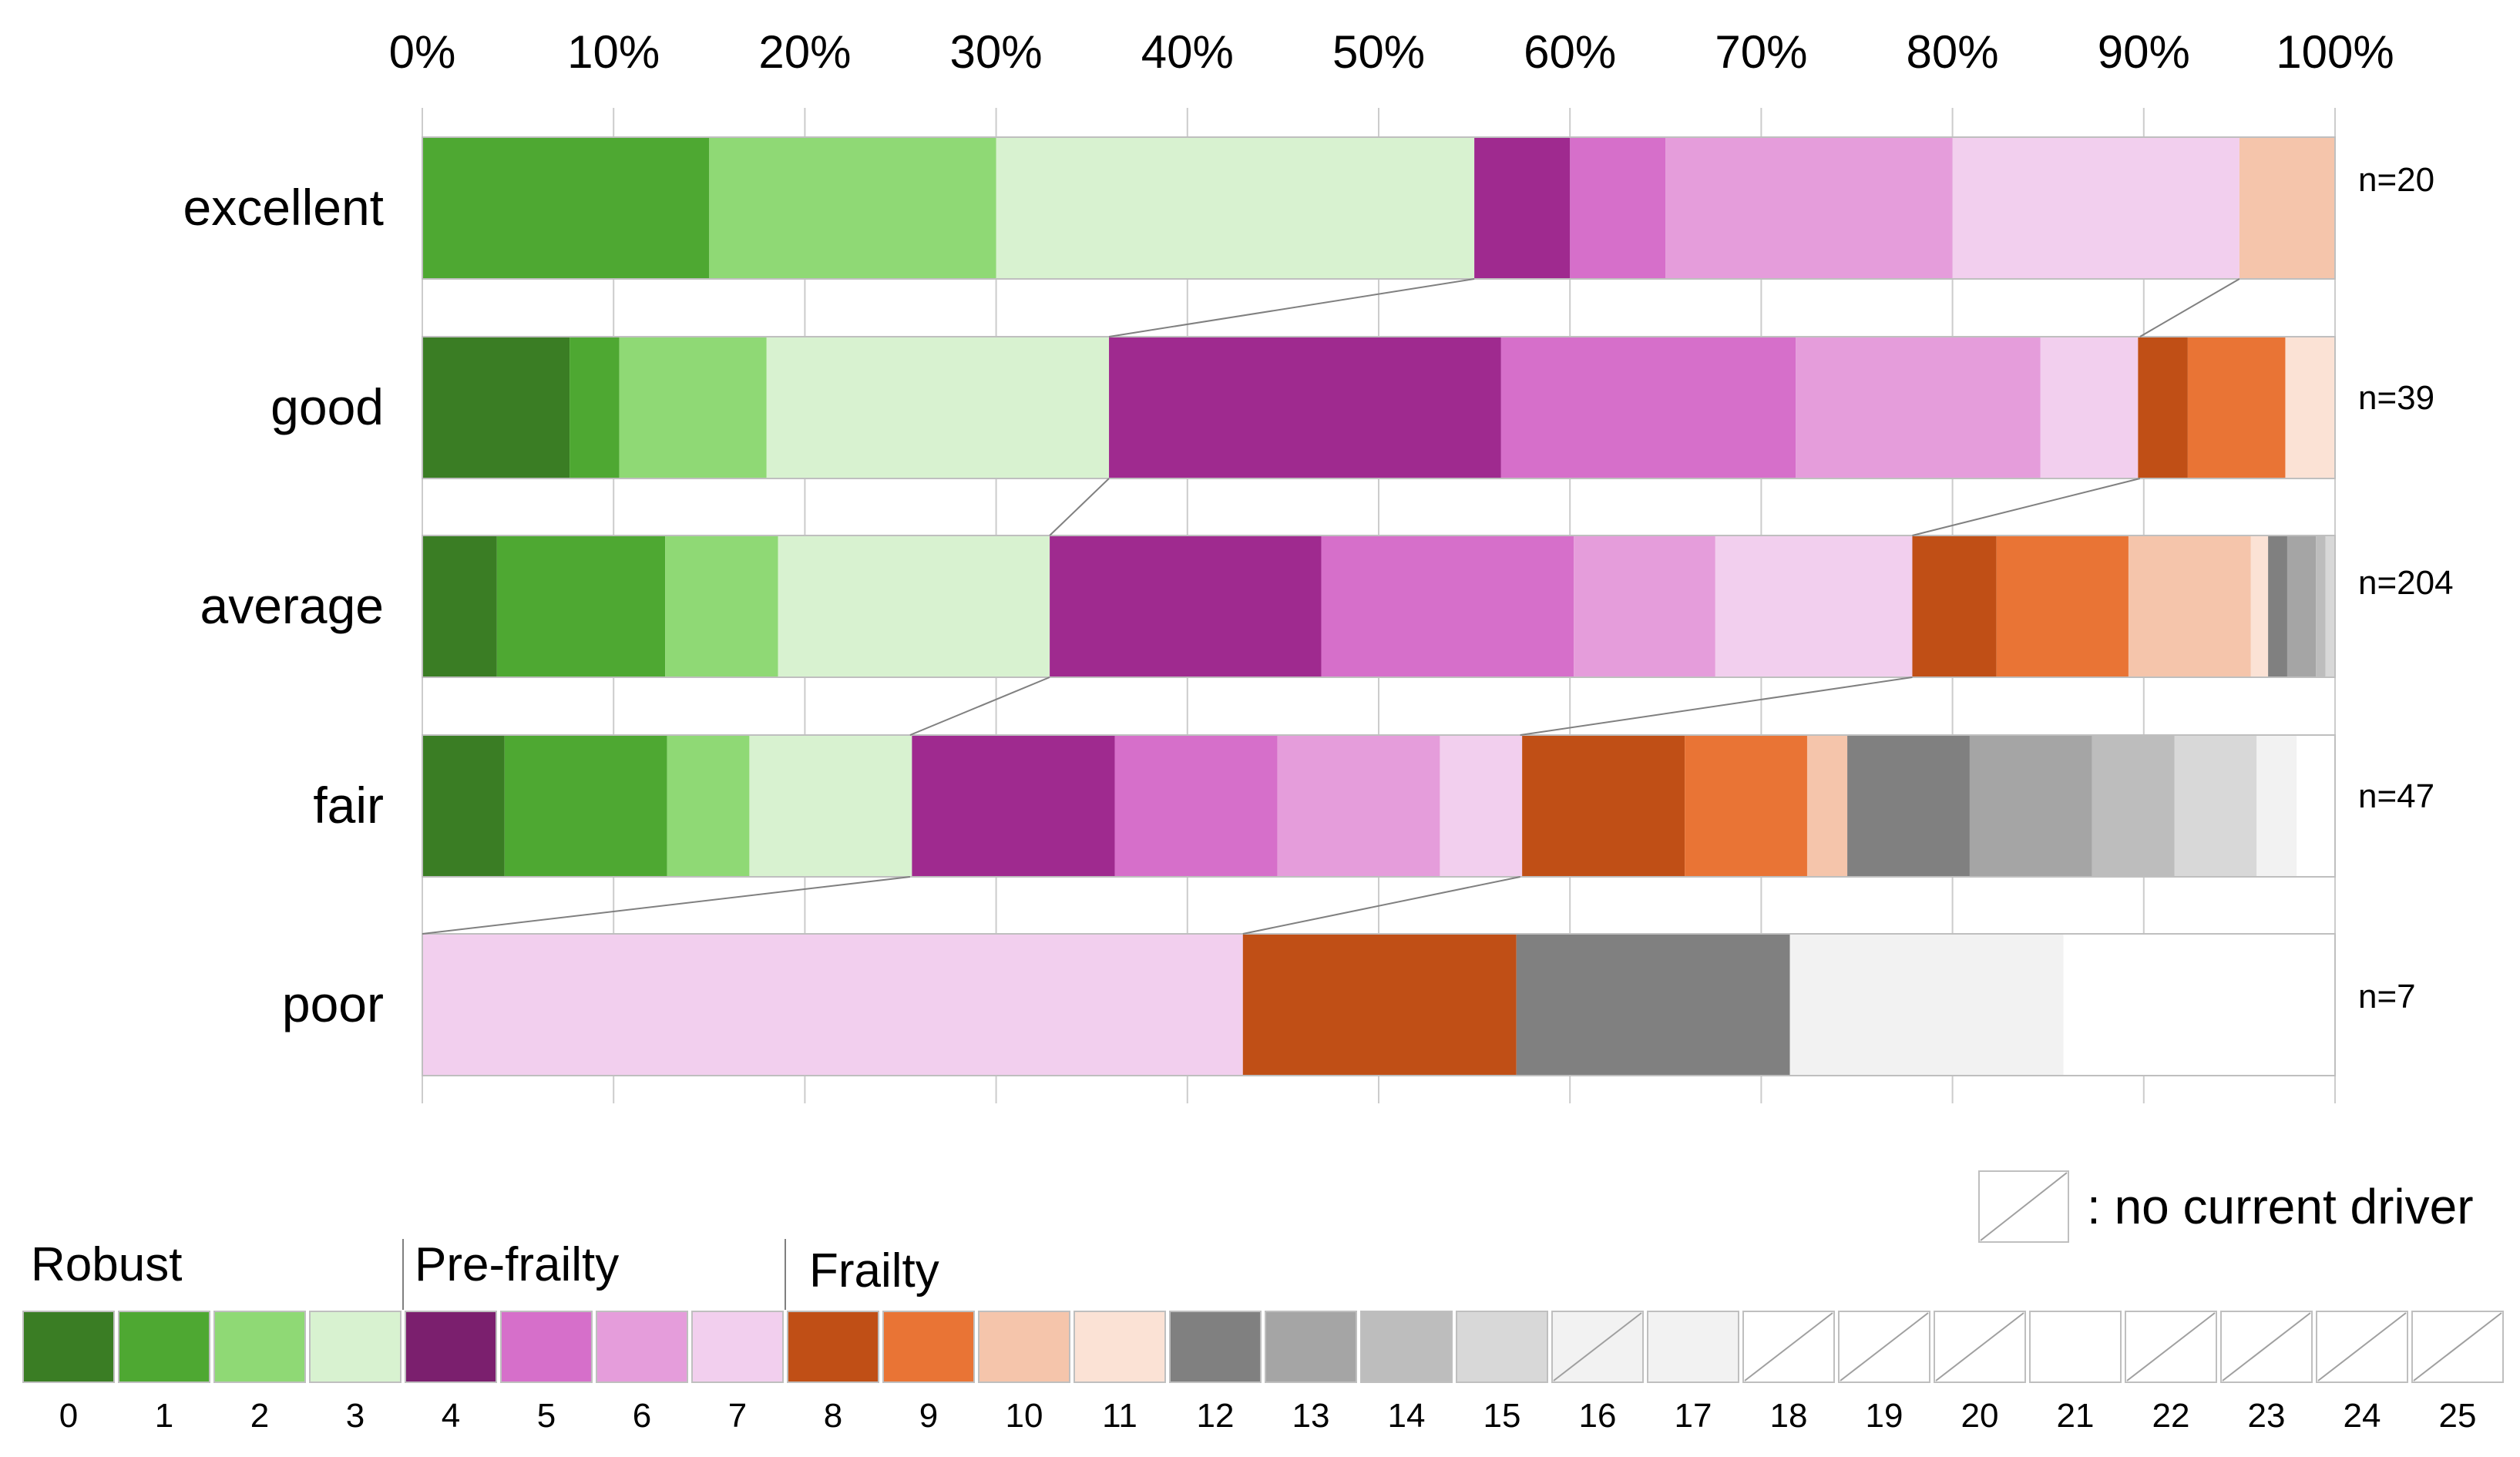  What do you see at coordinates (2458, 1416) in the screenshot?
I see `legend-score-label: 25` at bounding box center [2458, 1416].